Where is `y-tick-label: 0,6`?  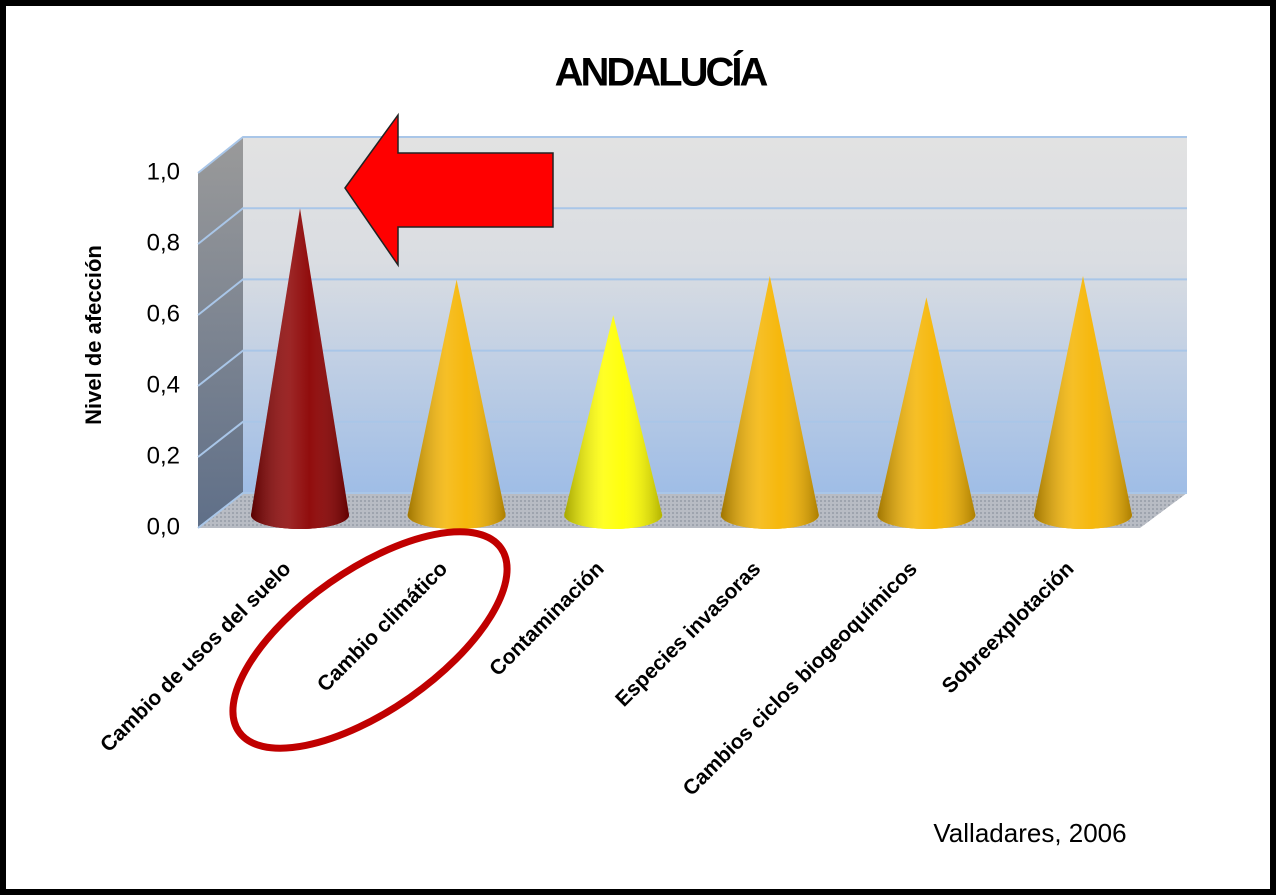 y-tick-label: 0,6 is located at coordinates (163, 313).